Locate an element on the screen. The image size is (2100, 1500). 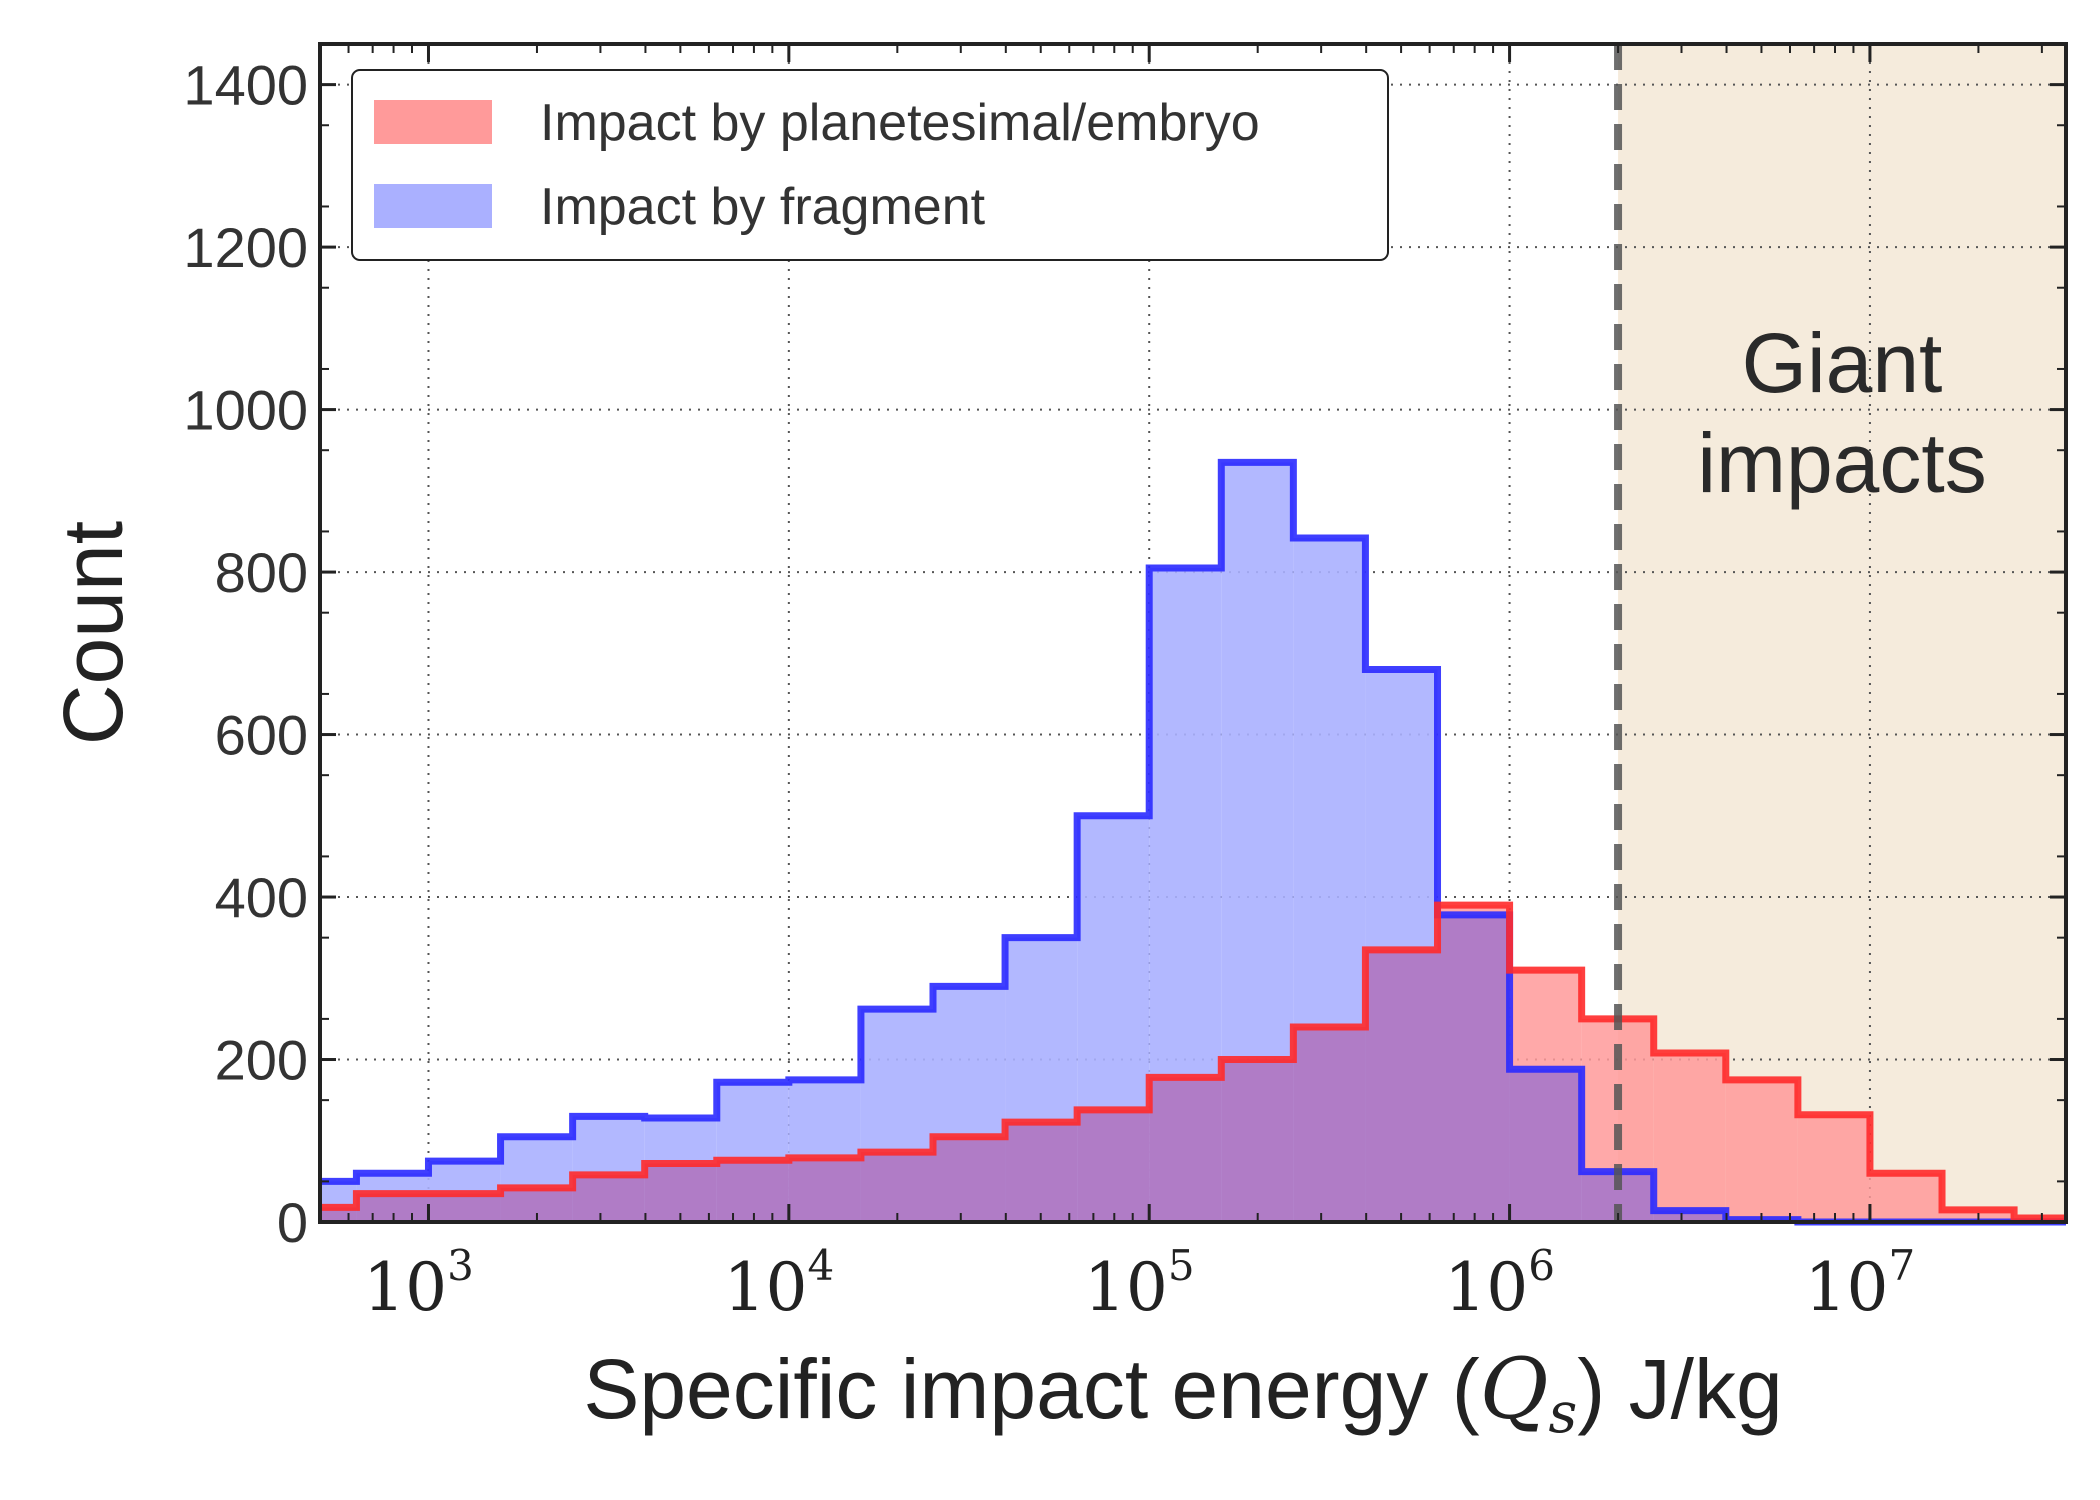
x-tick-label: 10⁶ is located at coordinates (1499, 1283).